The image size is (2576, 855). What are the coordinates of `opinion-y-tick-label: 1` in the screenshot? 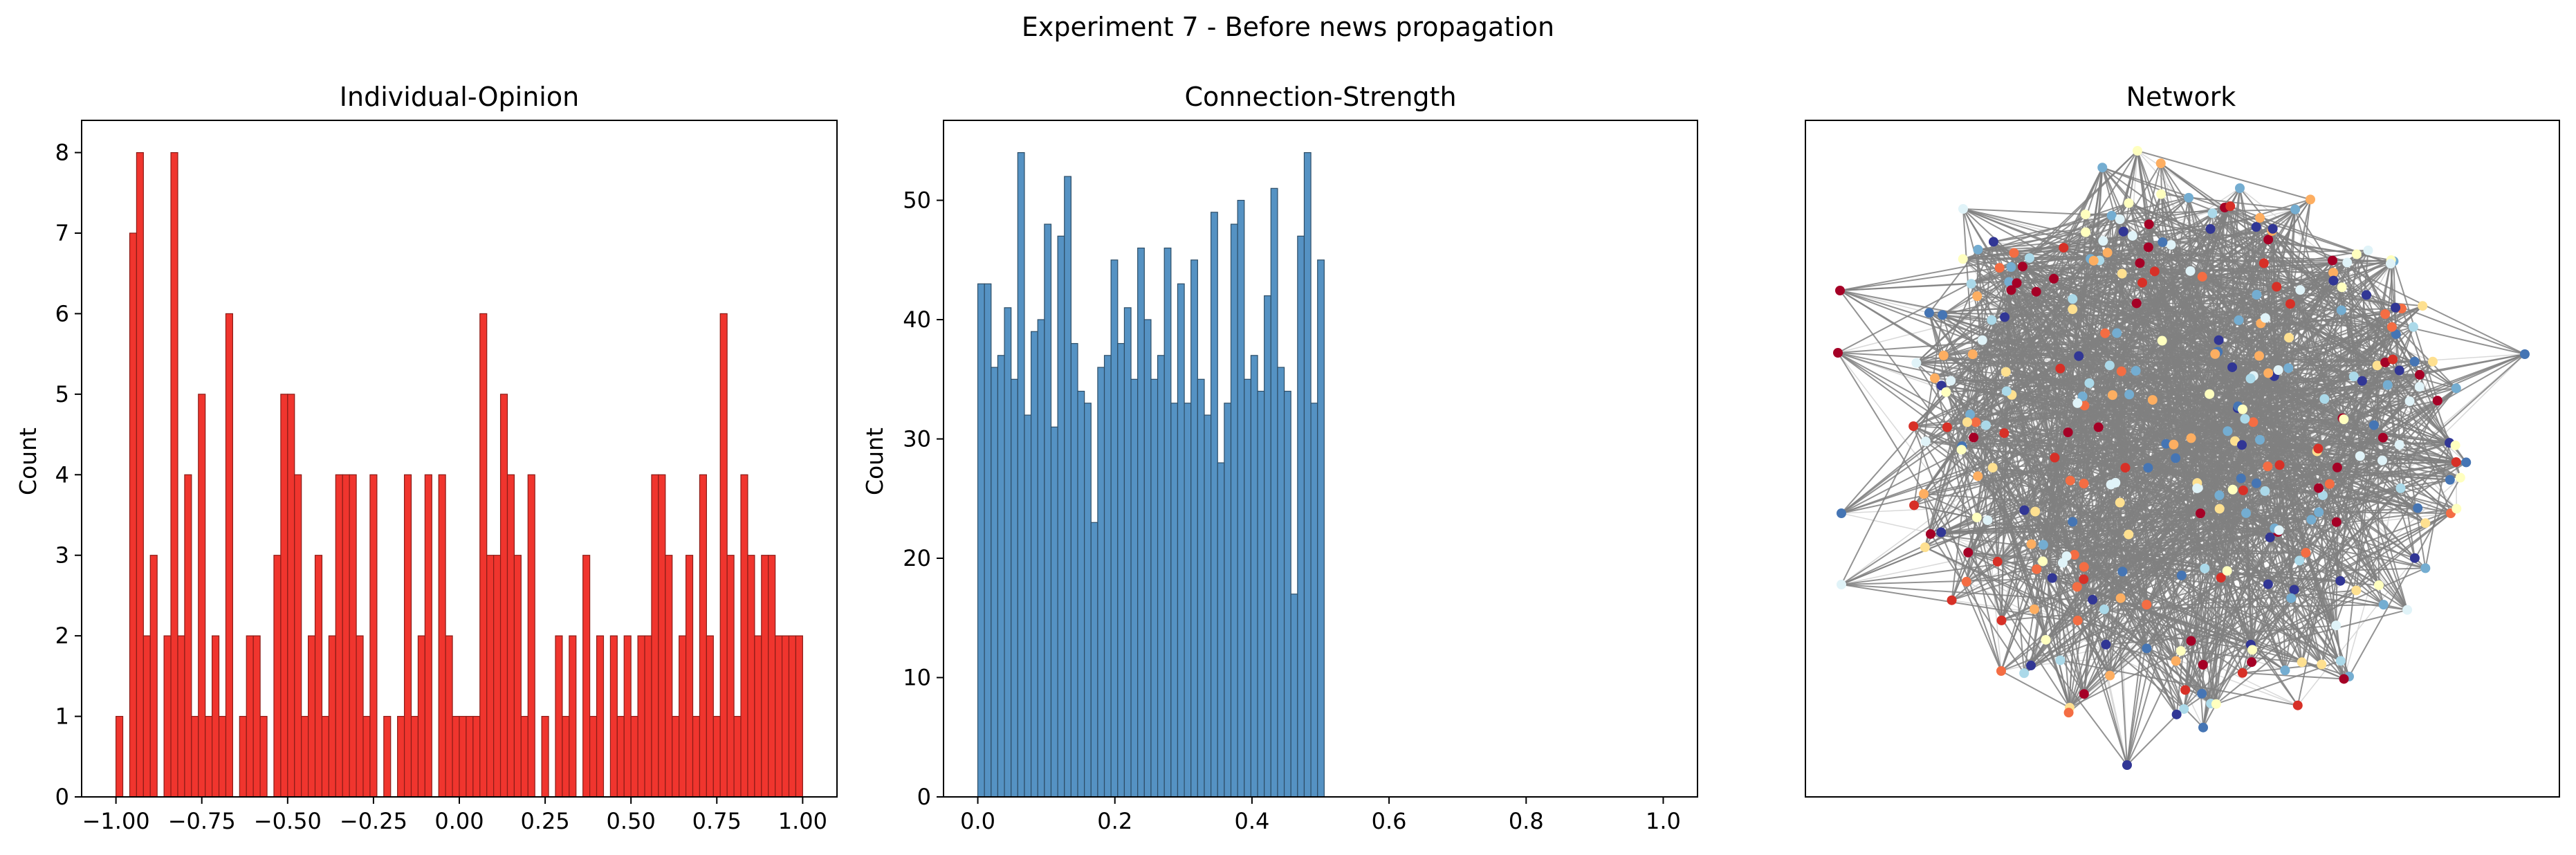 It's located at (62, 717).